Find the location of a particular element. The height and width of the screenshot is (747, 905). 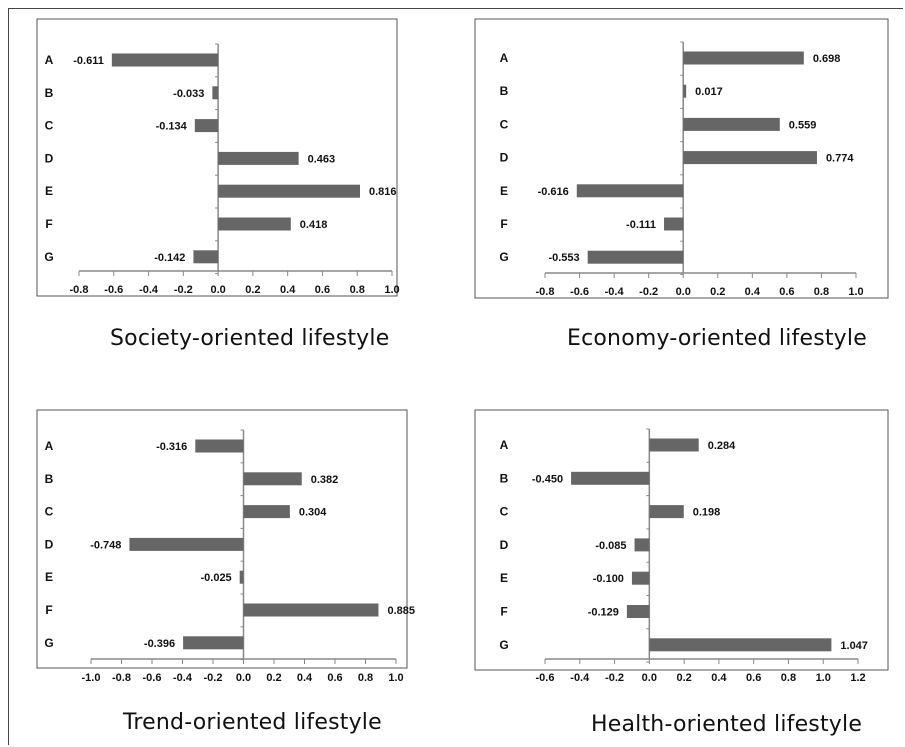

economy-data-label: 0.774 is located at coordinates (840, 159).